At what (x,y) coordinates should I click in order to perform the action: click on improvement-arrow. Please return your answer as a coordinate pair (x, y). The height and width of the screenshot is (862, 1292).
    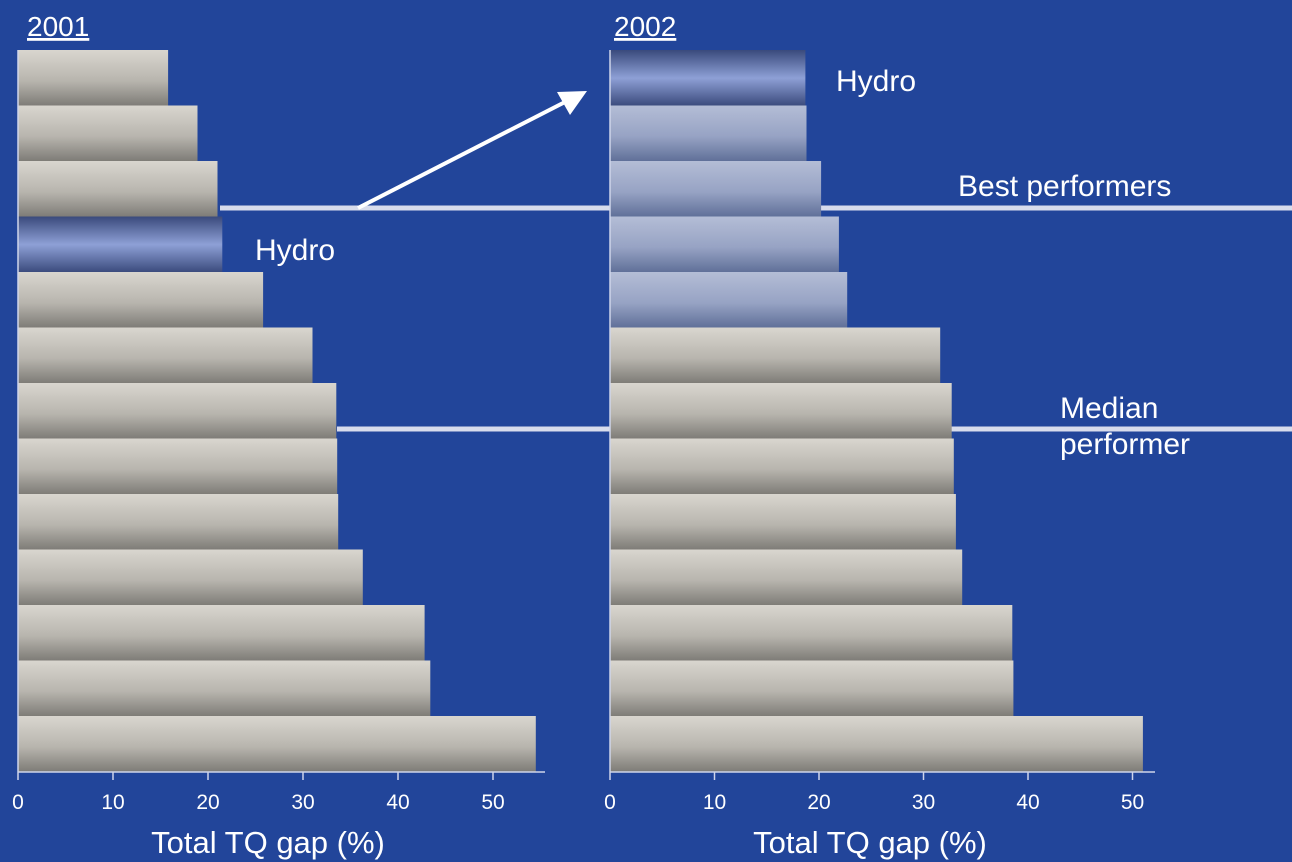
    Looking at the image, I should click on (472, 150).